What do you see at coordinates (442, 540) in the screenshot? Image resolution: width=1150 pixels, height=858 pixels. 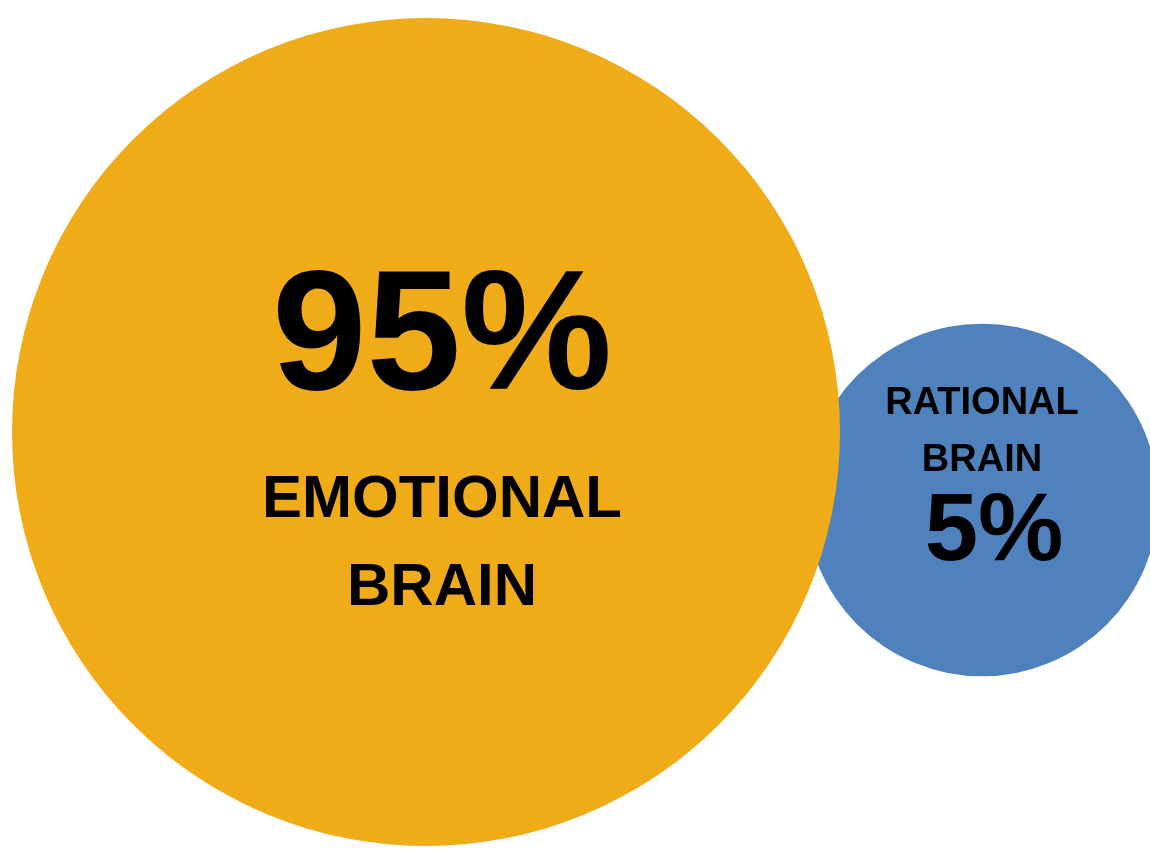 I see `category-label: EMOTIONAL BRAIN` at bounding box center [442, 540].